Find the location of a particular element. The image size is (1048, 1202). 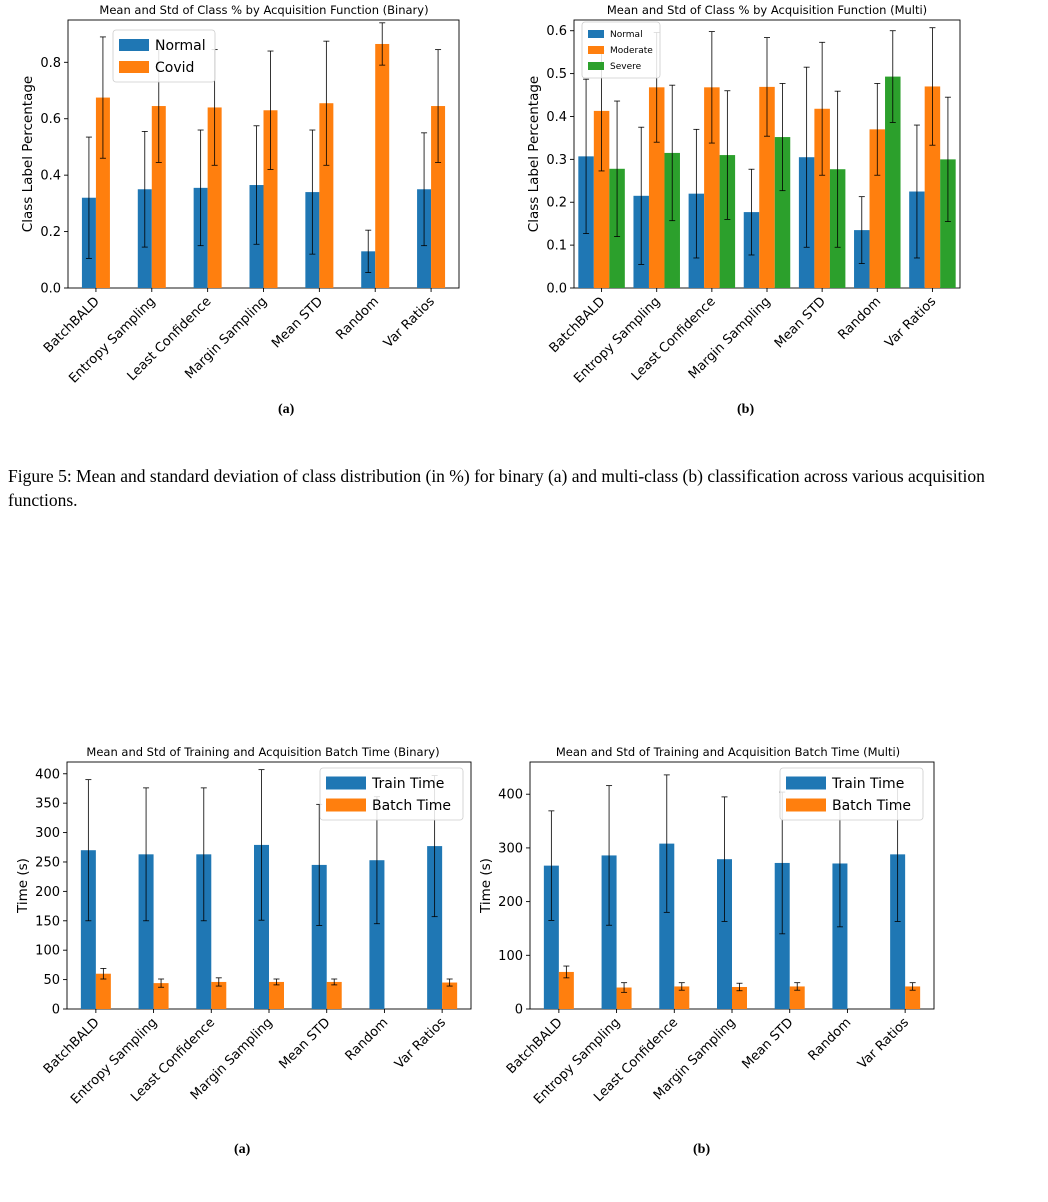

y-tick-label: 0.5 is located at coordinates (556, 74).